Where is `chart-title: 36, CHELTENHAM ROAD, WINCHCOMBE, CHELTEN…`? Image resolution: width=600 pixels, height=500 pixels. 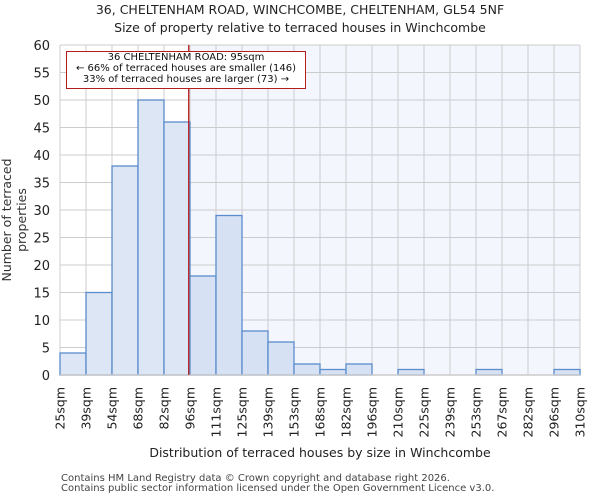 chart-title: 36, CHELTENHAM ROAD, WINCHCOMBE, CHELTEN… is located at coordinates (300, 9).